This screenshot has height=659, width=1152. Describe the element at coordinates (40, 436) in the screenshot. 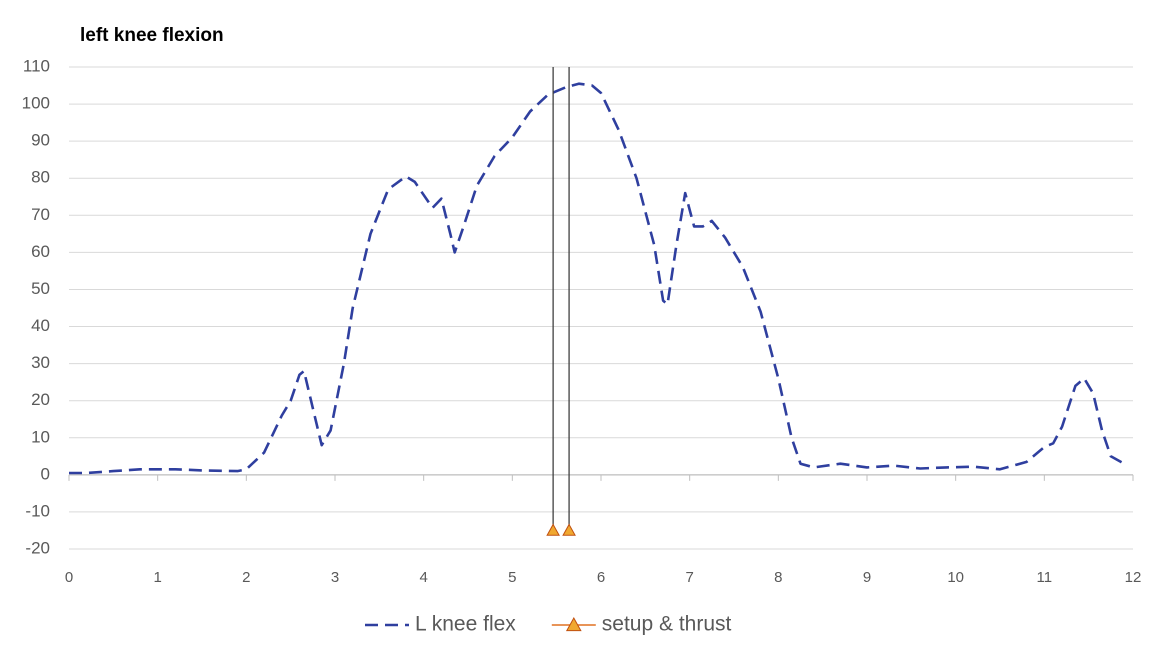

I see `y-tick-label: 10` at that location.